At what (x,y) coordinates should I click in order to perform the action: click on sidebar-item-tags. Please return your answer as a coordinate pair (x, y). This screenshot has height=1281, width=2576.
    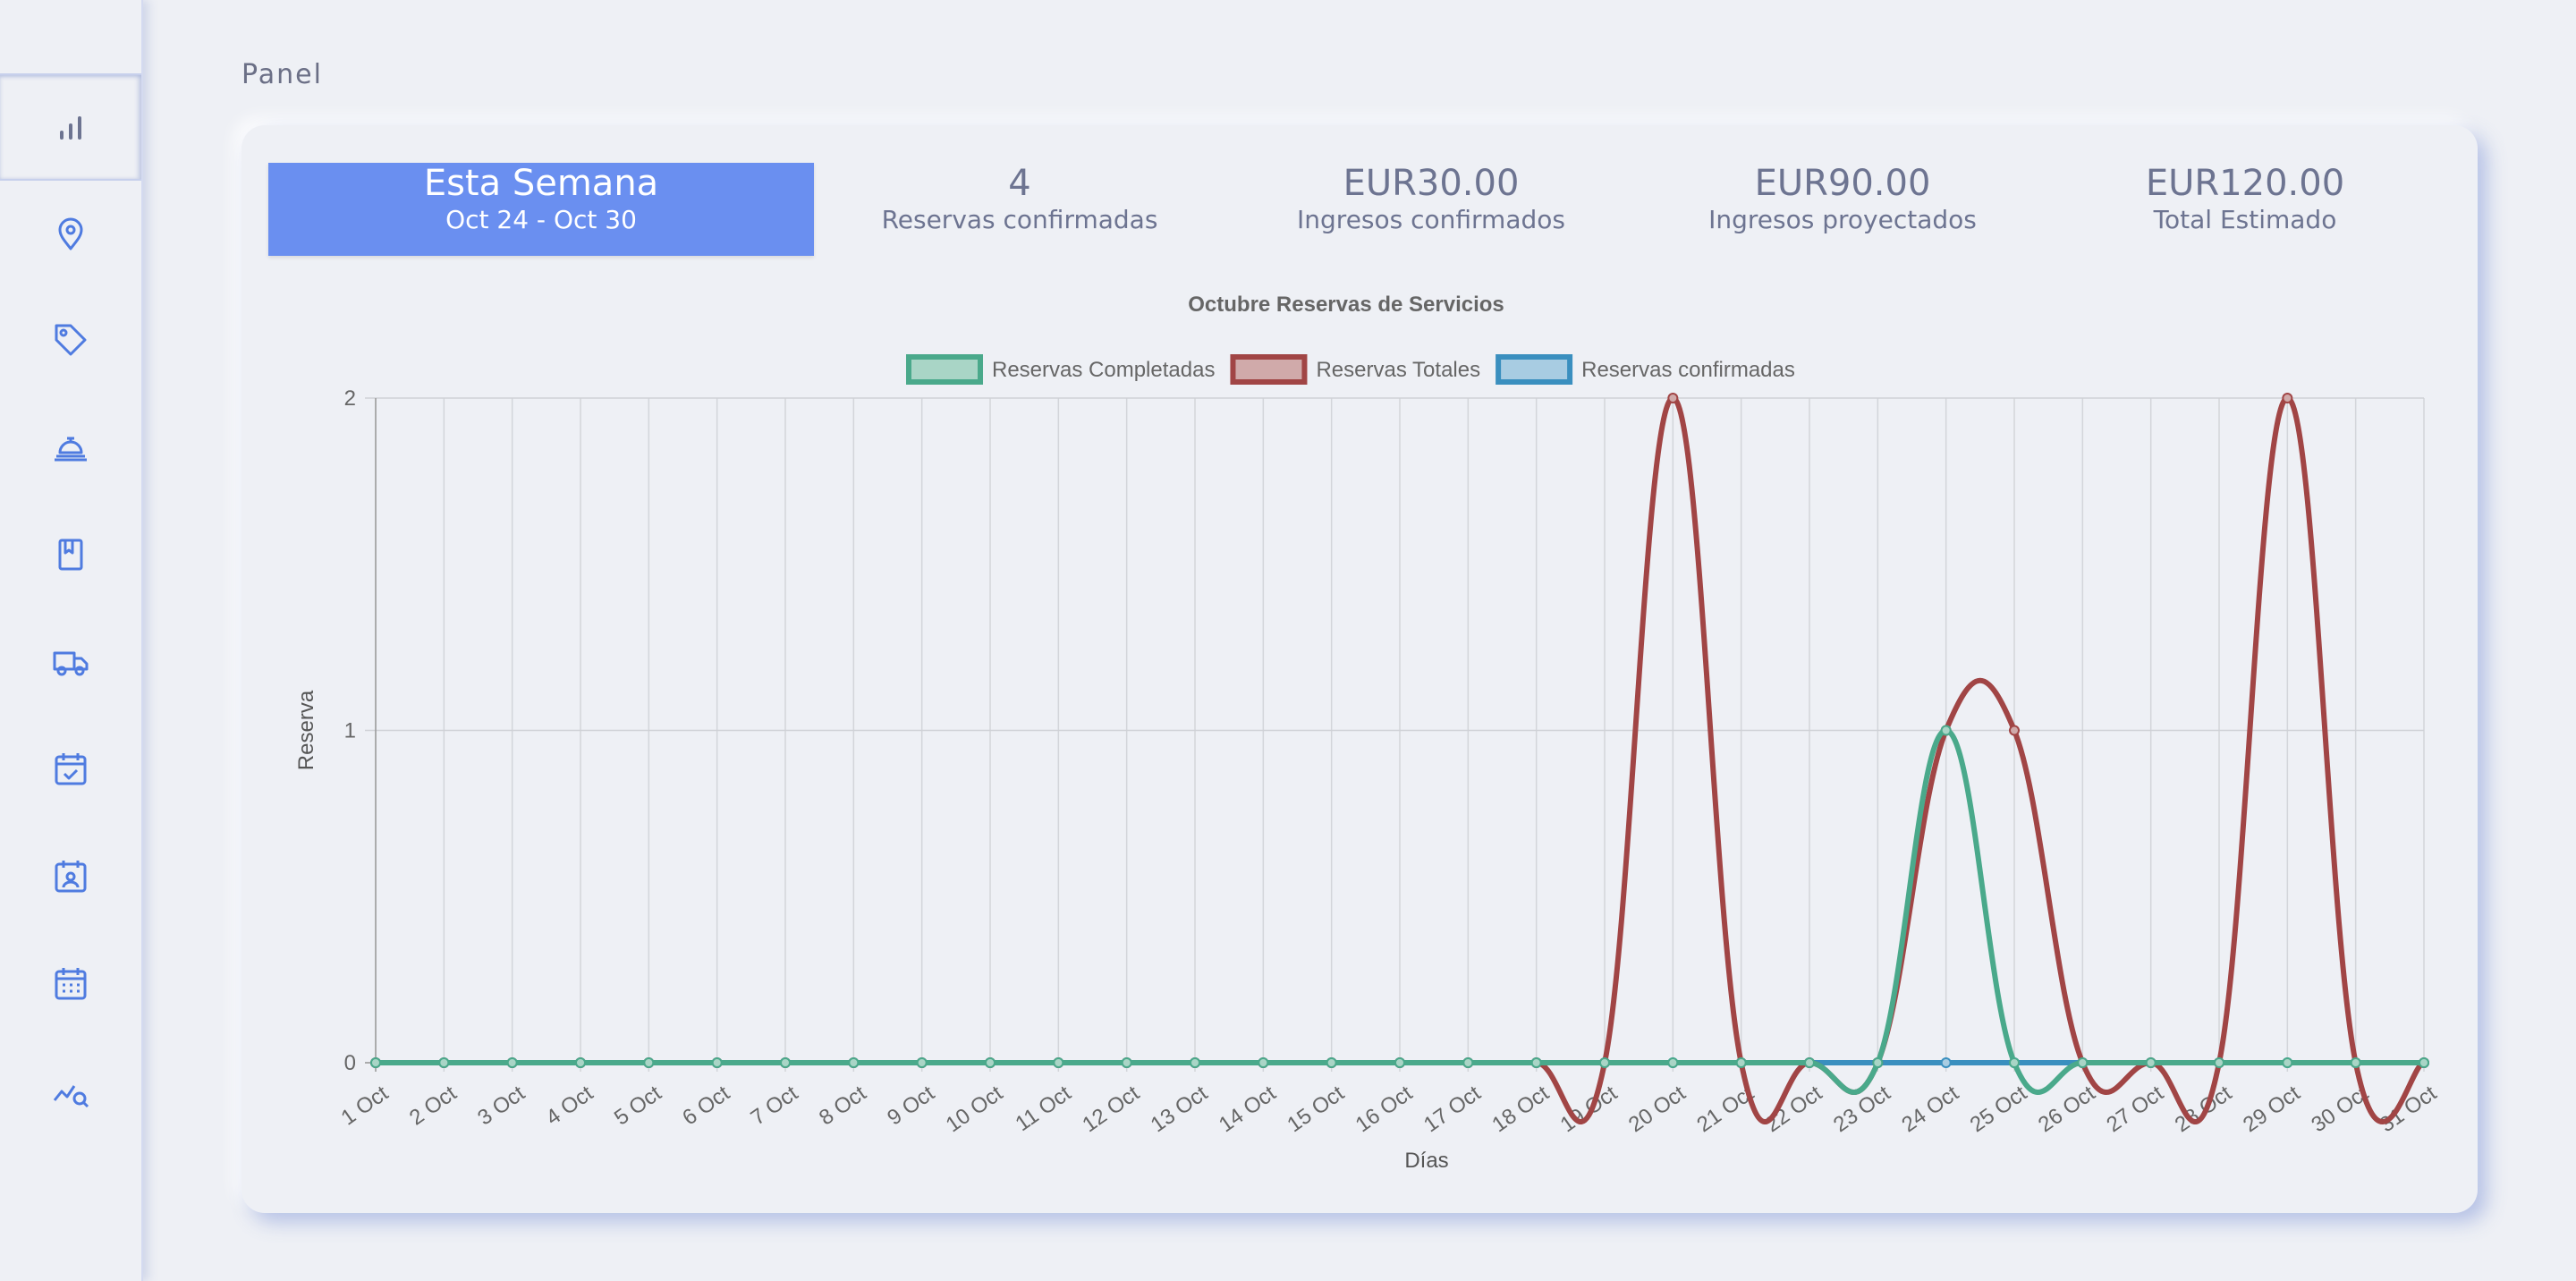
    Looking at the image, I should click on (70, 340).